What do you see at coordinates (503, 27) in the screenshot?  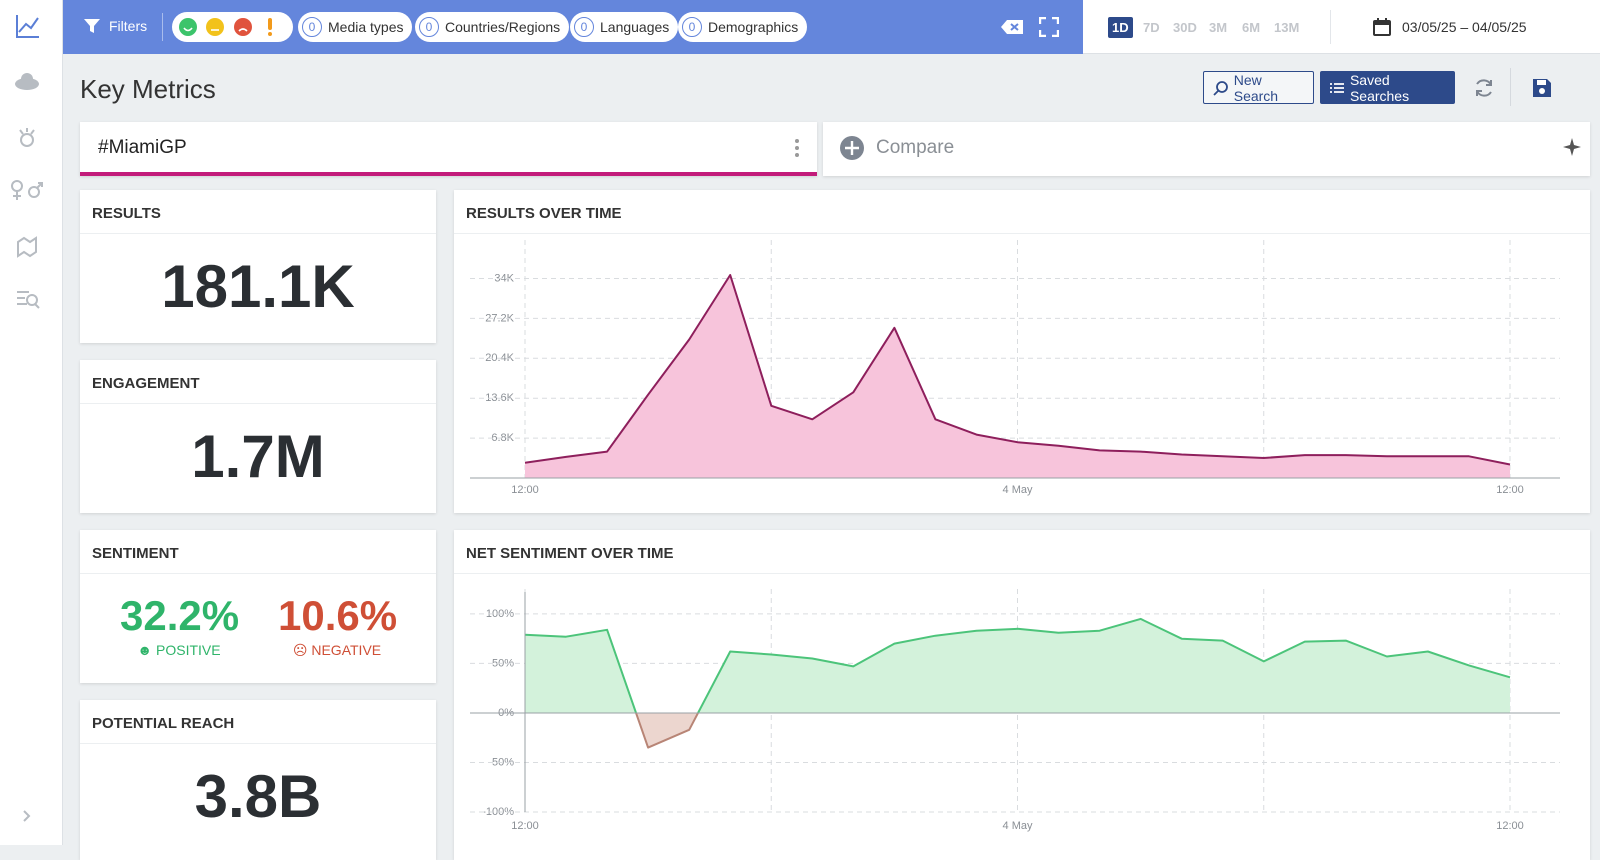 I see `chip-label: Countries/Regions` at bounding box center [503, 27].